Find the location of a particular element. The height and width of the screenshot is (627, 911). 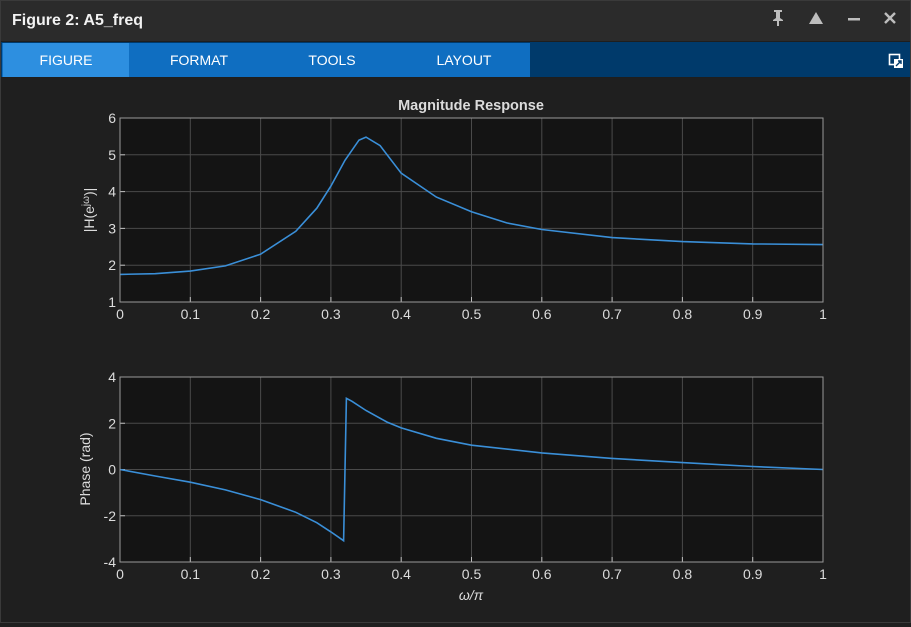

magnitude-title: Magnitude Response is located at coordinates (471, 106).